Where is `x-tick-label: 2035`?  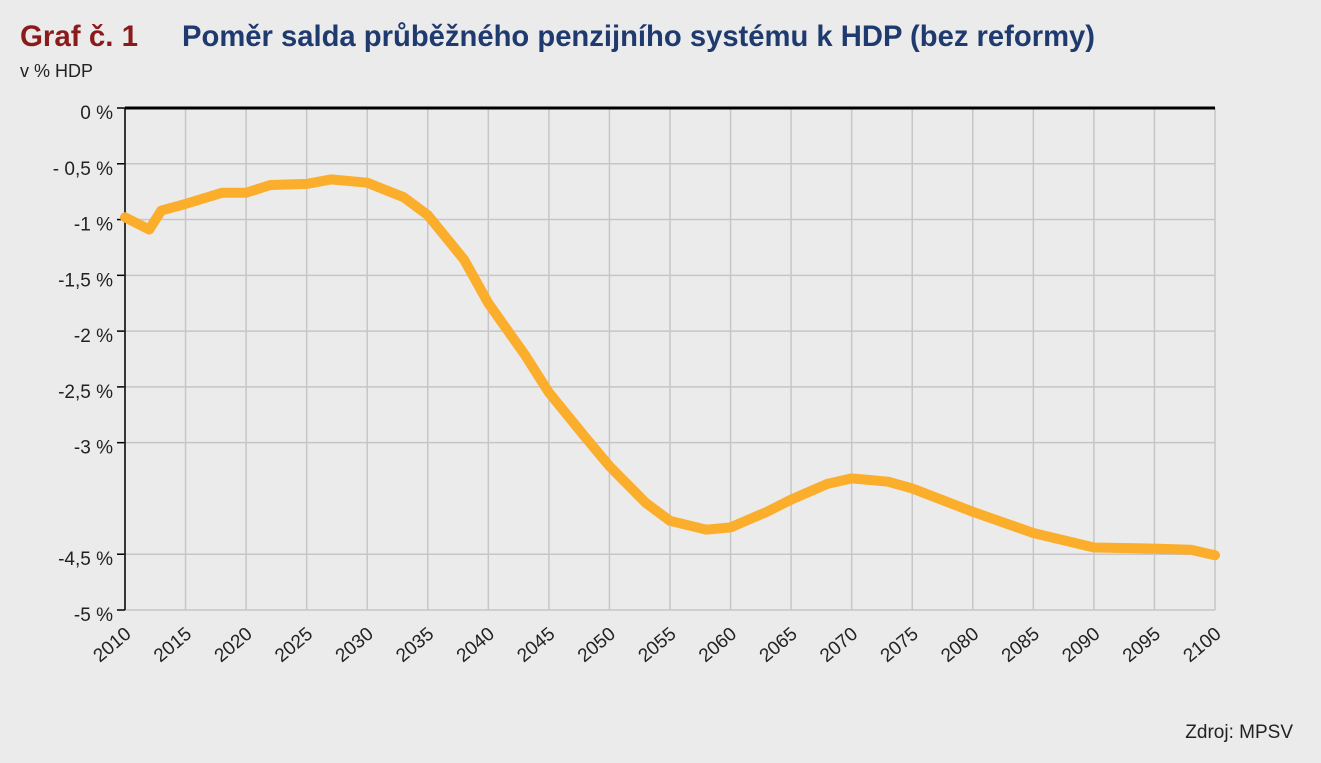 x-tick-label: 2035 is located at coordinates (415, 645).